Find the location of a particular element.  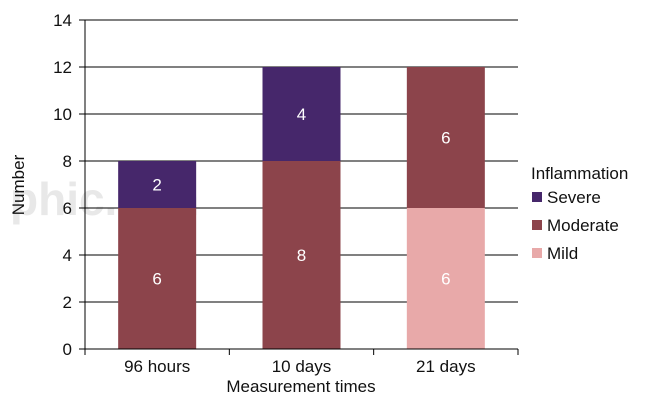

legend-label-moderate: Moderate is located at coordinates (583, 225).